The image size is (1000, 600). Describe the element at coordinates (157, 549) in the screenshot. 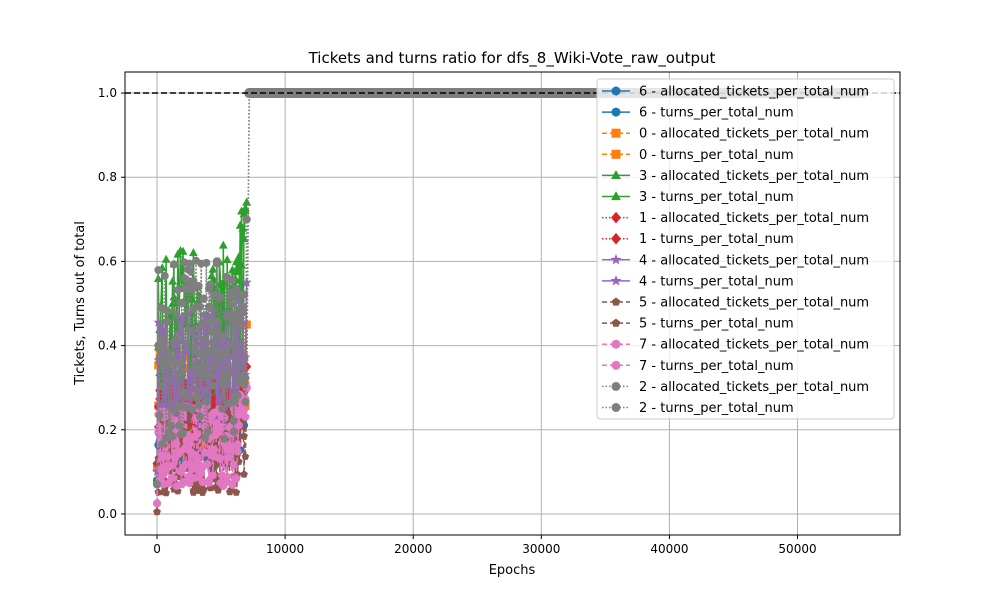

I see `x-tick-label: 0` at that location.